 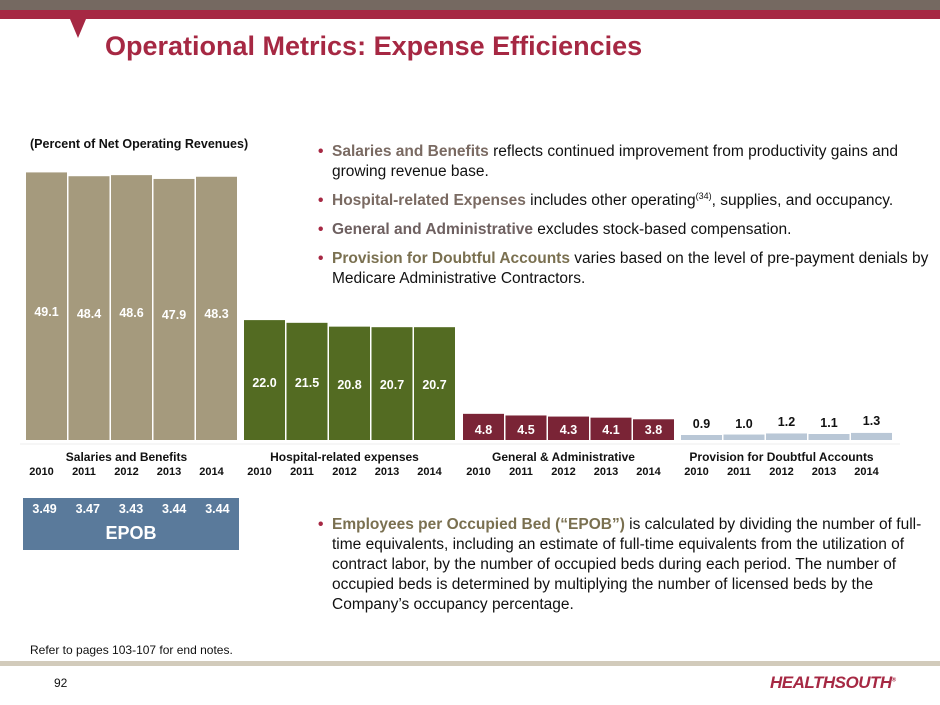 I want to click on epob-label: EPOB, so click(x=131, y=533).